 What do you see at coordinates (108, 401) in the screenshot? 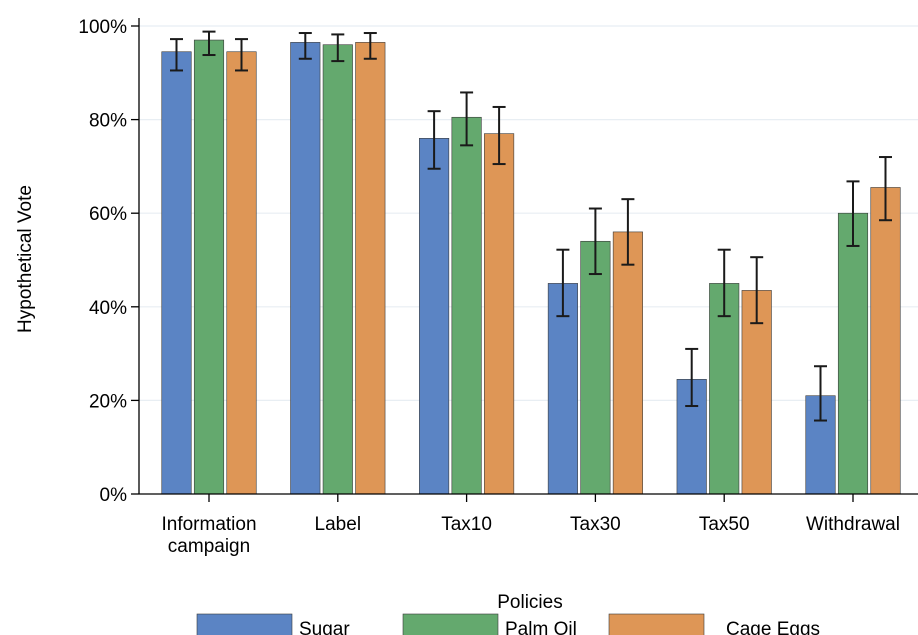
I see `y-tick-label: 20%` at bounding box center [108, 401].